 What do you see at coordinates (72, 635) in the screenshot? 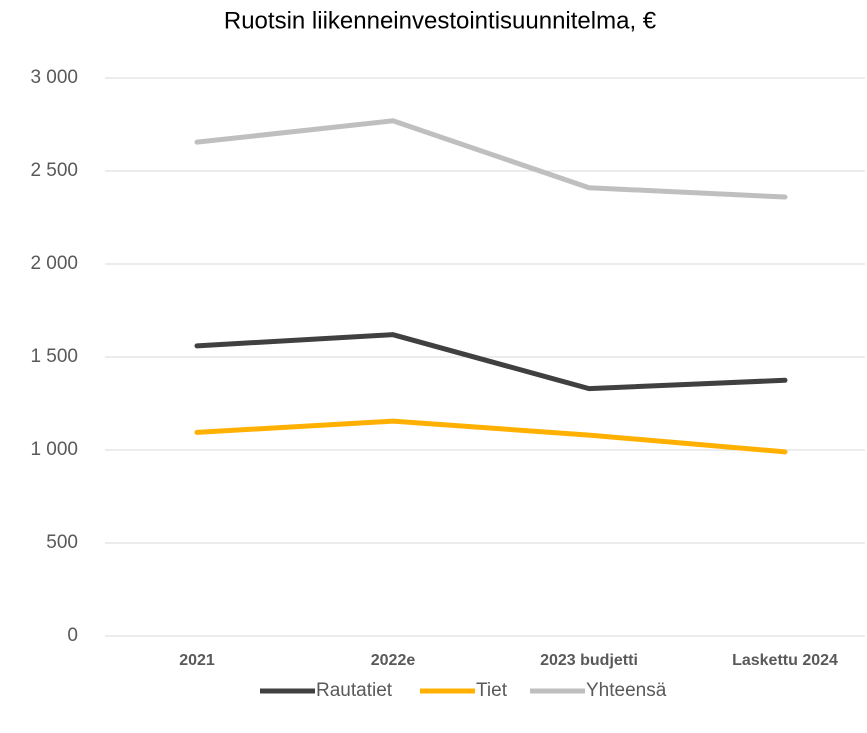
I see `y-tick-label: 0` at bounding box center [72, 635].